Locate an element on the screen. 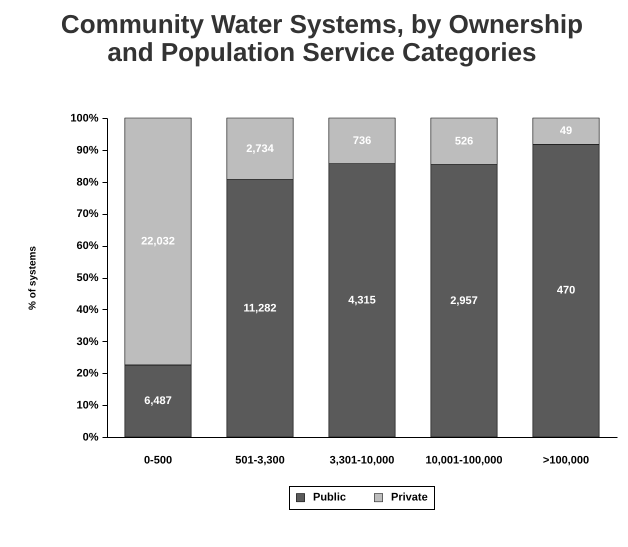 This screenshot has height=547, width=628. y-tick-label: 30% is located at coordinates (87, 342).